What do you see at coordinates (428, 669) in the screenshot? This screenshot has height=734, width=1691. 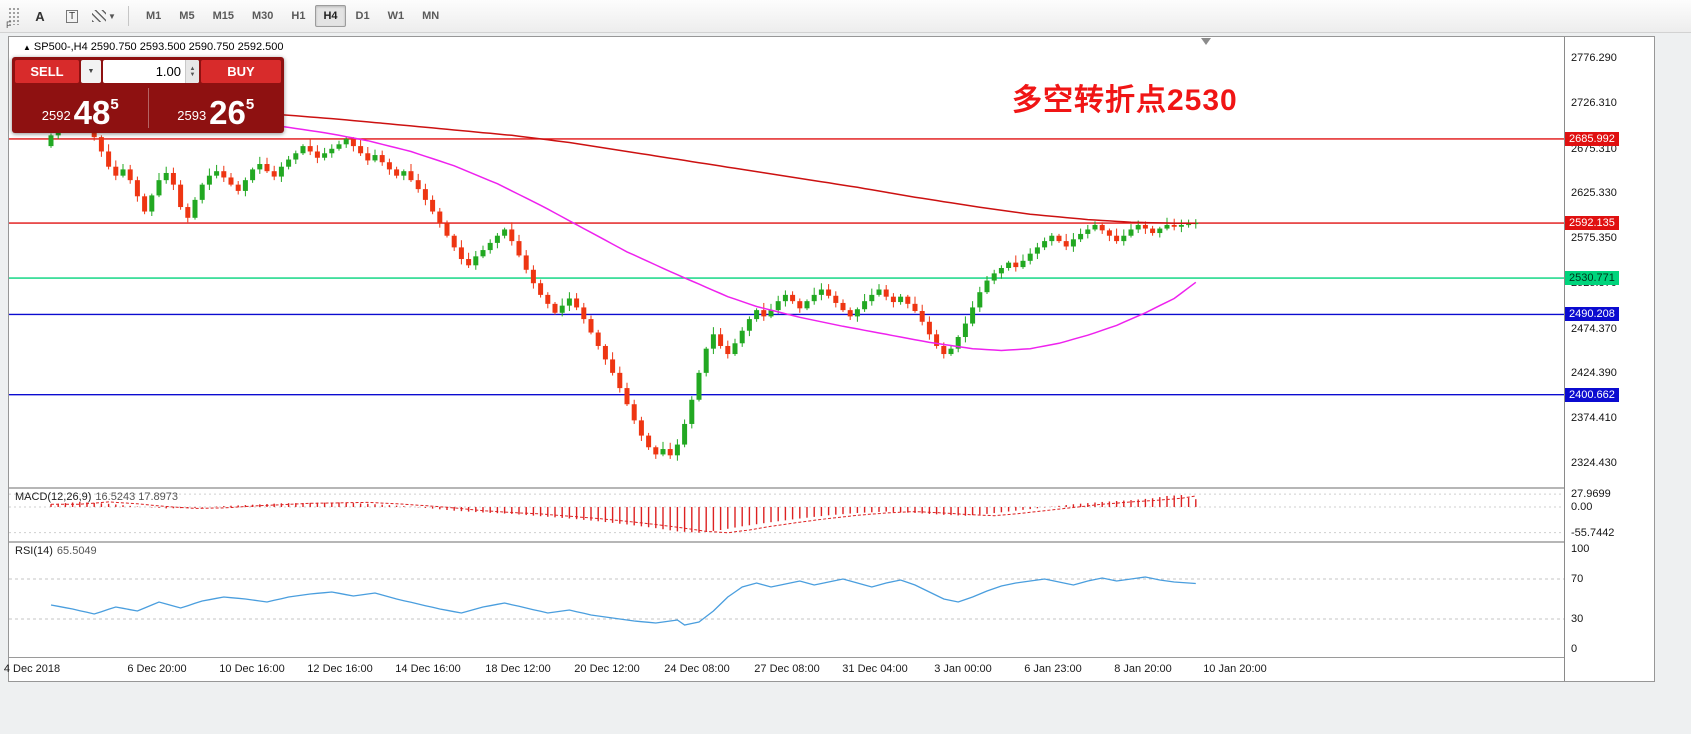 I see `time-axis-label: 14 Dec 16:00` at bounding box center [428, 669].